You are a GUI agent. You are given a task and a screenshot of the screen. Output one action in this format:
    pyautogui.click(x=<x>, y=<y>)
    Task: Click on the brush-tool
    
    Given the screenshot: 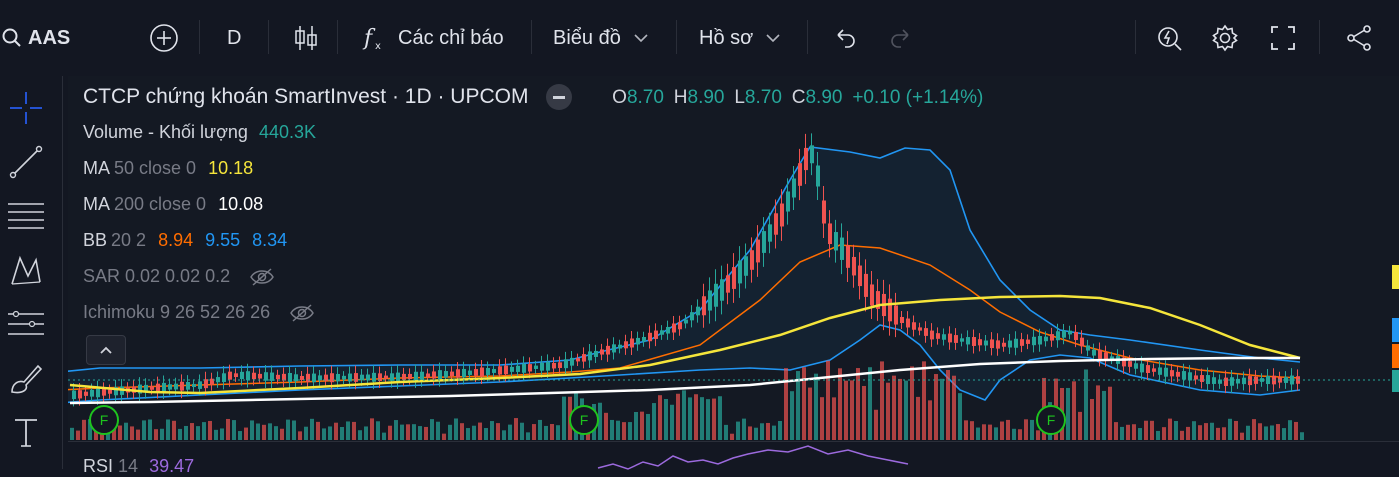 What is the action you would take?
    pyautogui.click(x=26, y=378)
    